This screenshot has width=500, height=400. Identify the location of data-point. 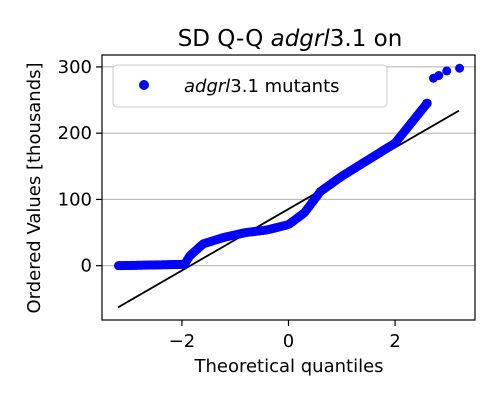
(427, 103).